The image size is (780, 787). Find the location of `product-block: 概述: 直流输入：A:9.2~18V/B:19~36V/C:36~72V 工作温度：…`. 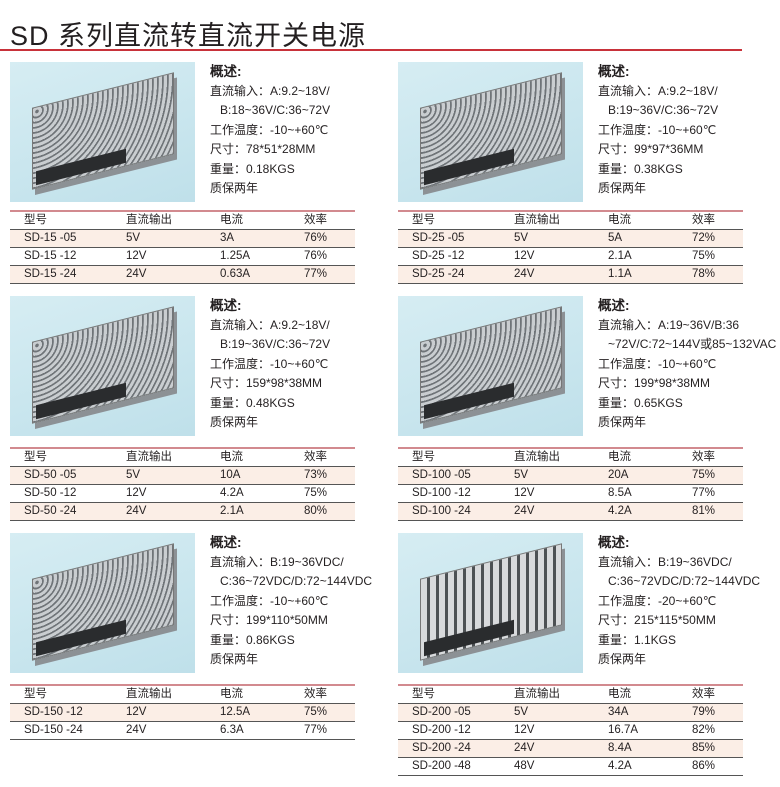

product-block: 概述: 直流输入：A:9.2~18V/B:19~36V/C:36~72V 工作温度：… is located at coordinates (589, 182).